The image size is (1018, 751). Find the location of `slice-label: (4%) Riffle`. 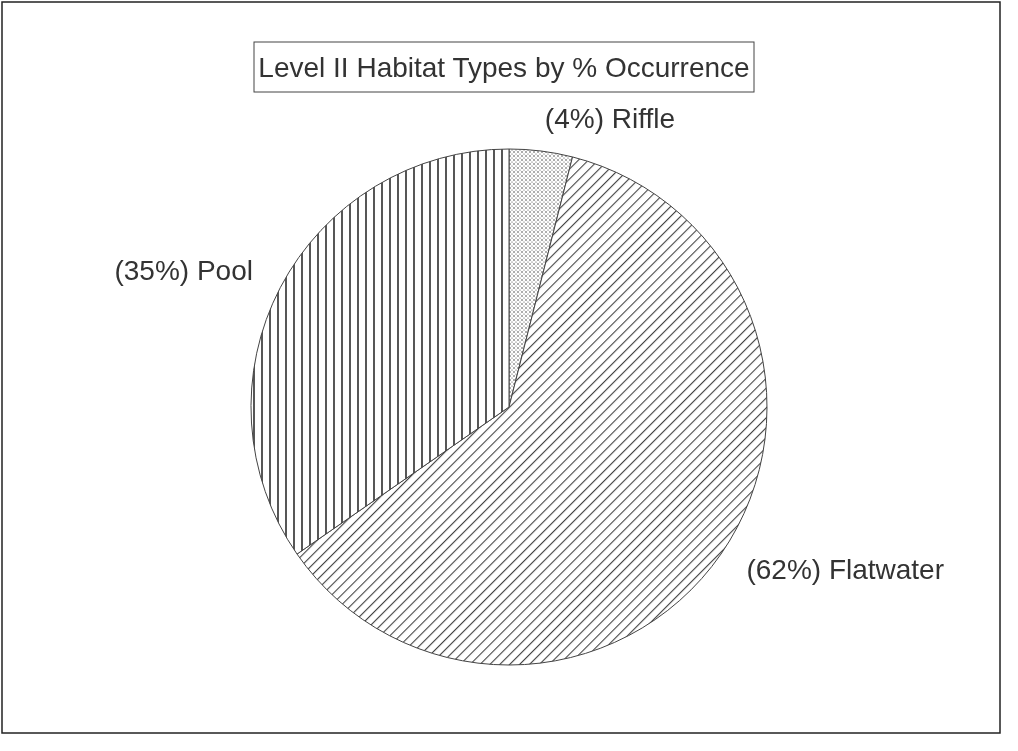

slice-label: (4%) Riffle is located at coordinates (610, 118).